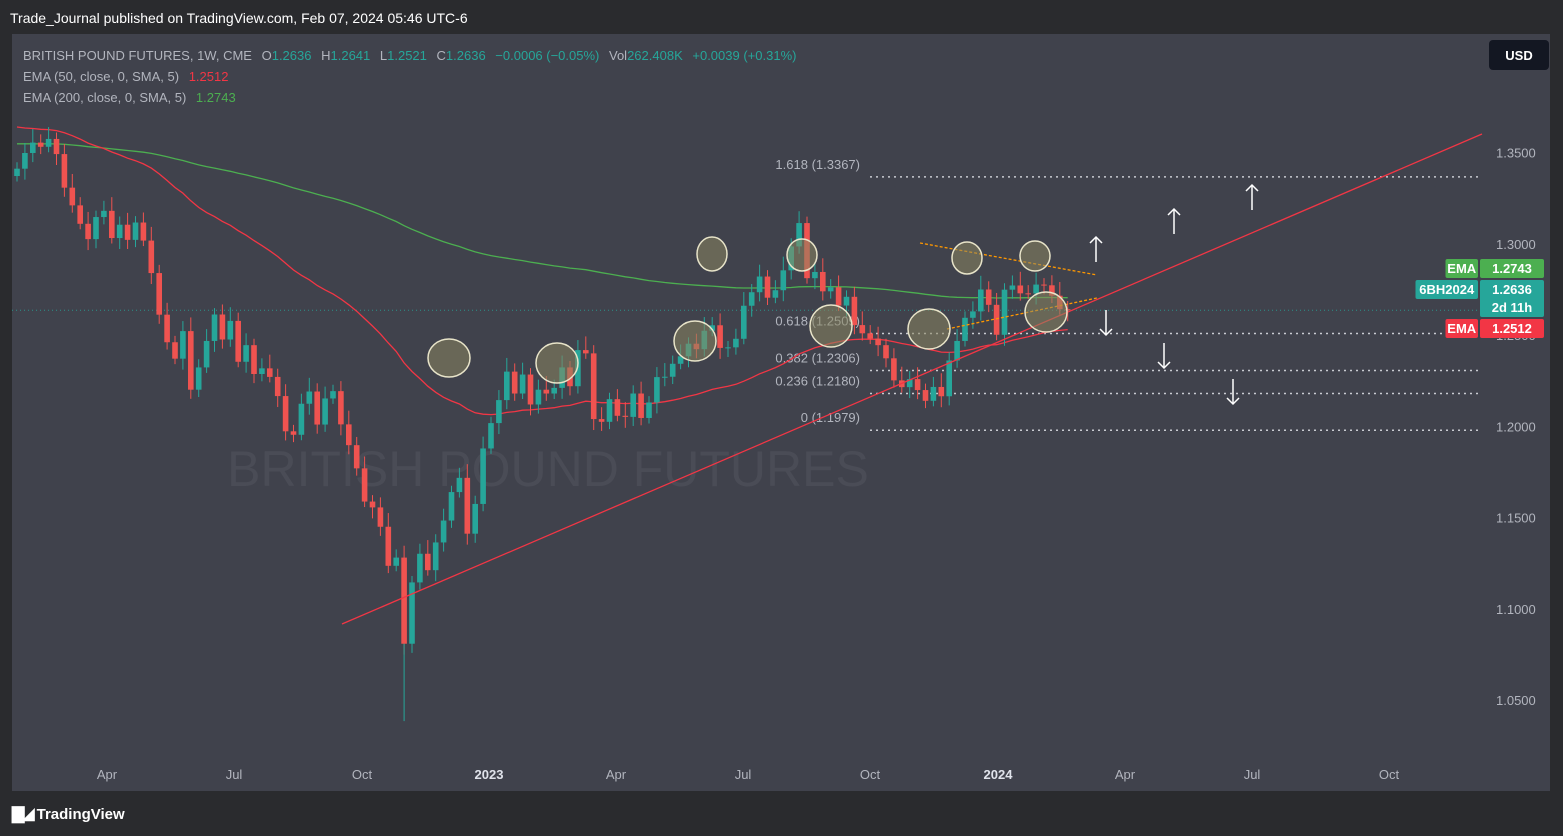  I want to click on fib-label: 0 (1.1979), so click(830, 417).